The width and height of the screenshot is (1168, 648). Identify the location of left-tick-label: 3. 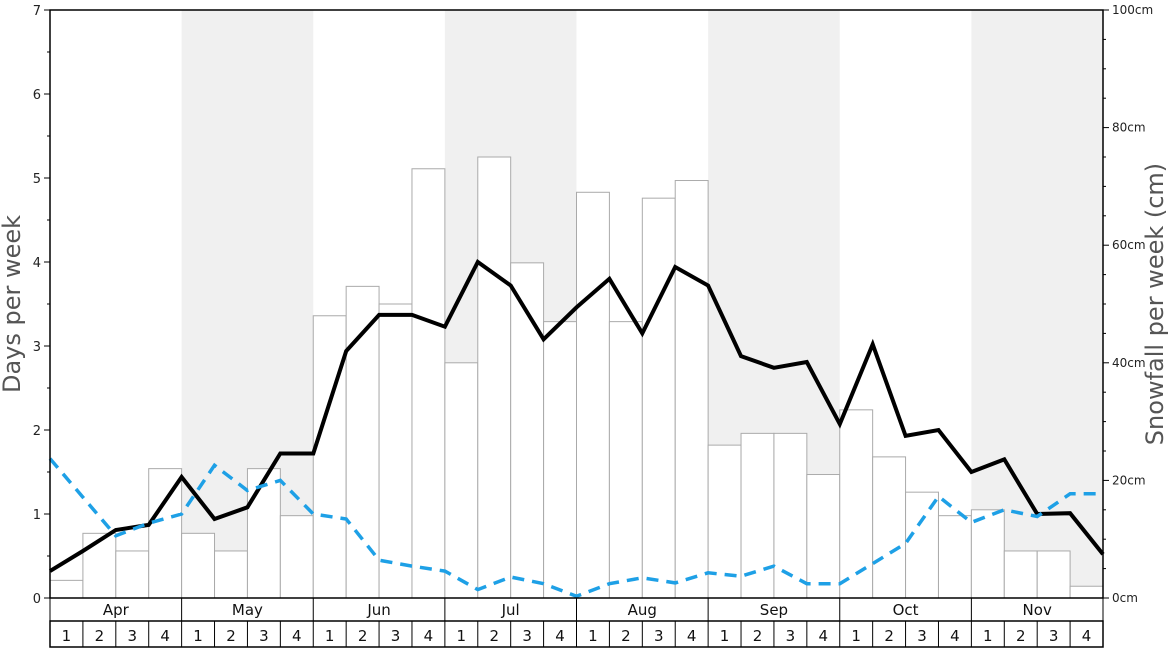
(37, 347).